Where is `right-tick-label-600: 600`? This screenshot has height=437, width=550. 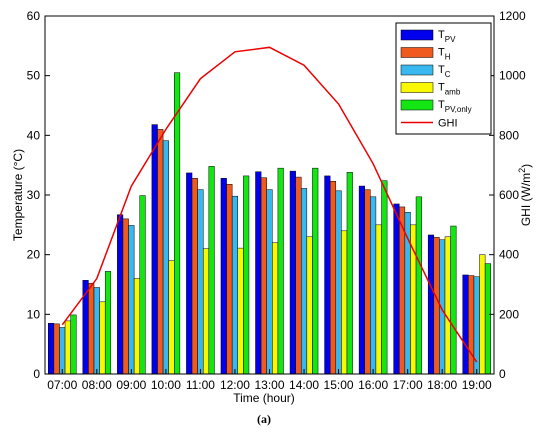 right-tick-label-600: 600 is located at coordinates (509, 195).